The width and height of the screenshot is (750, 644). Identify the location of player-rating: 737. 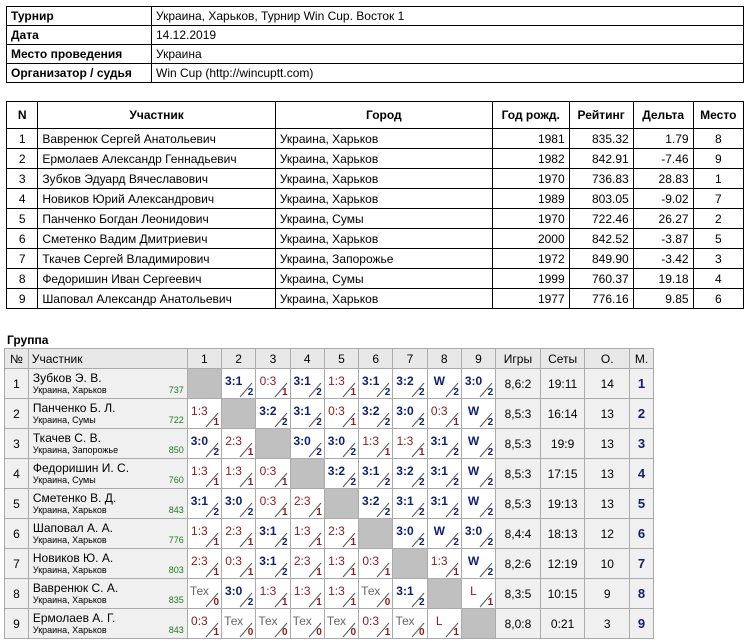
(176, 390).